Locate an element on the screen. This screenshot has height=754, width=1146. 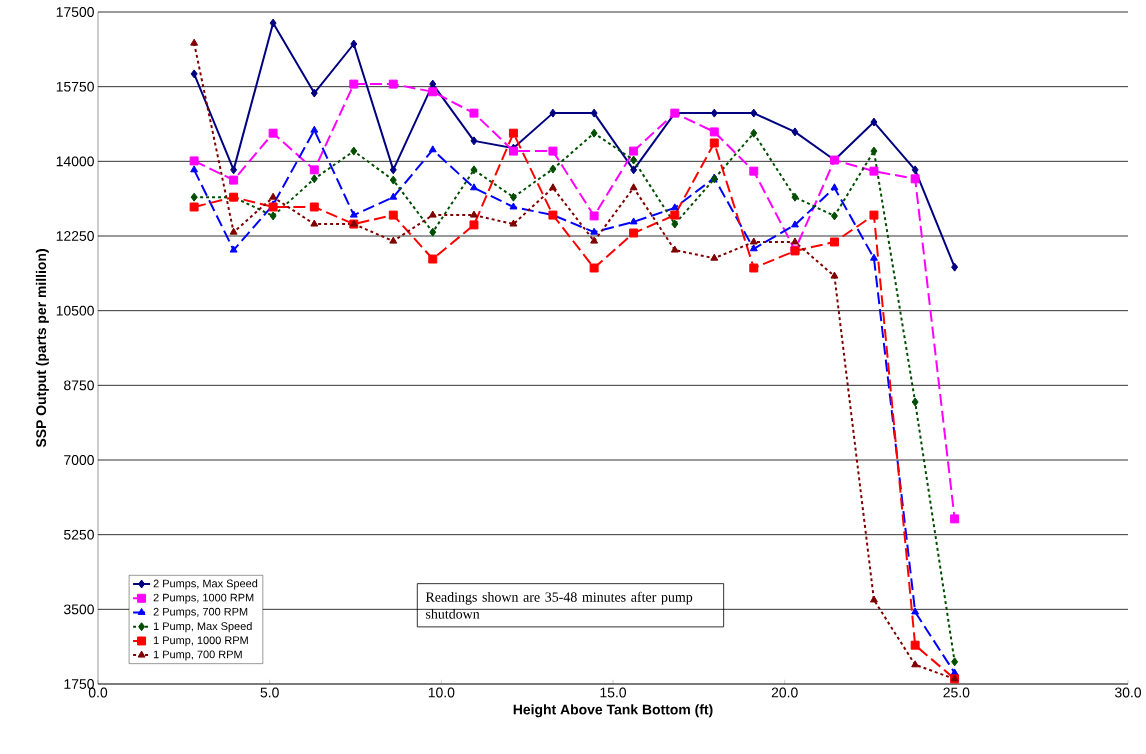
legend-label: 2 Pumps, 700 RPM is located at coordinates (200, 612).